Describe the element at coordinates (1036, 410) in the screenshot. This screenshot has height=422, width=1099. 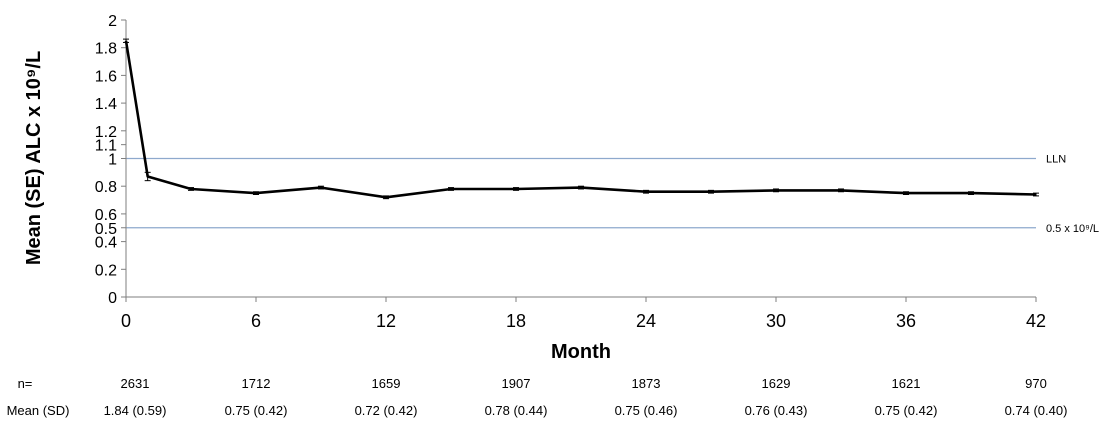
I see `mean-sd-value: 0.74 (0.40)` at that location.